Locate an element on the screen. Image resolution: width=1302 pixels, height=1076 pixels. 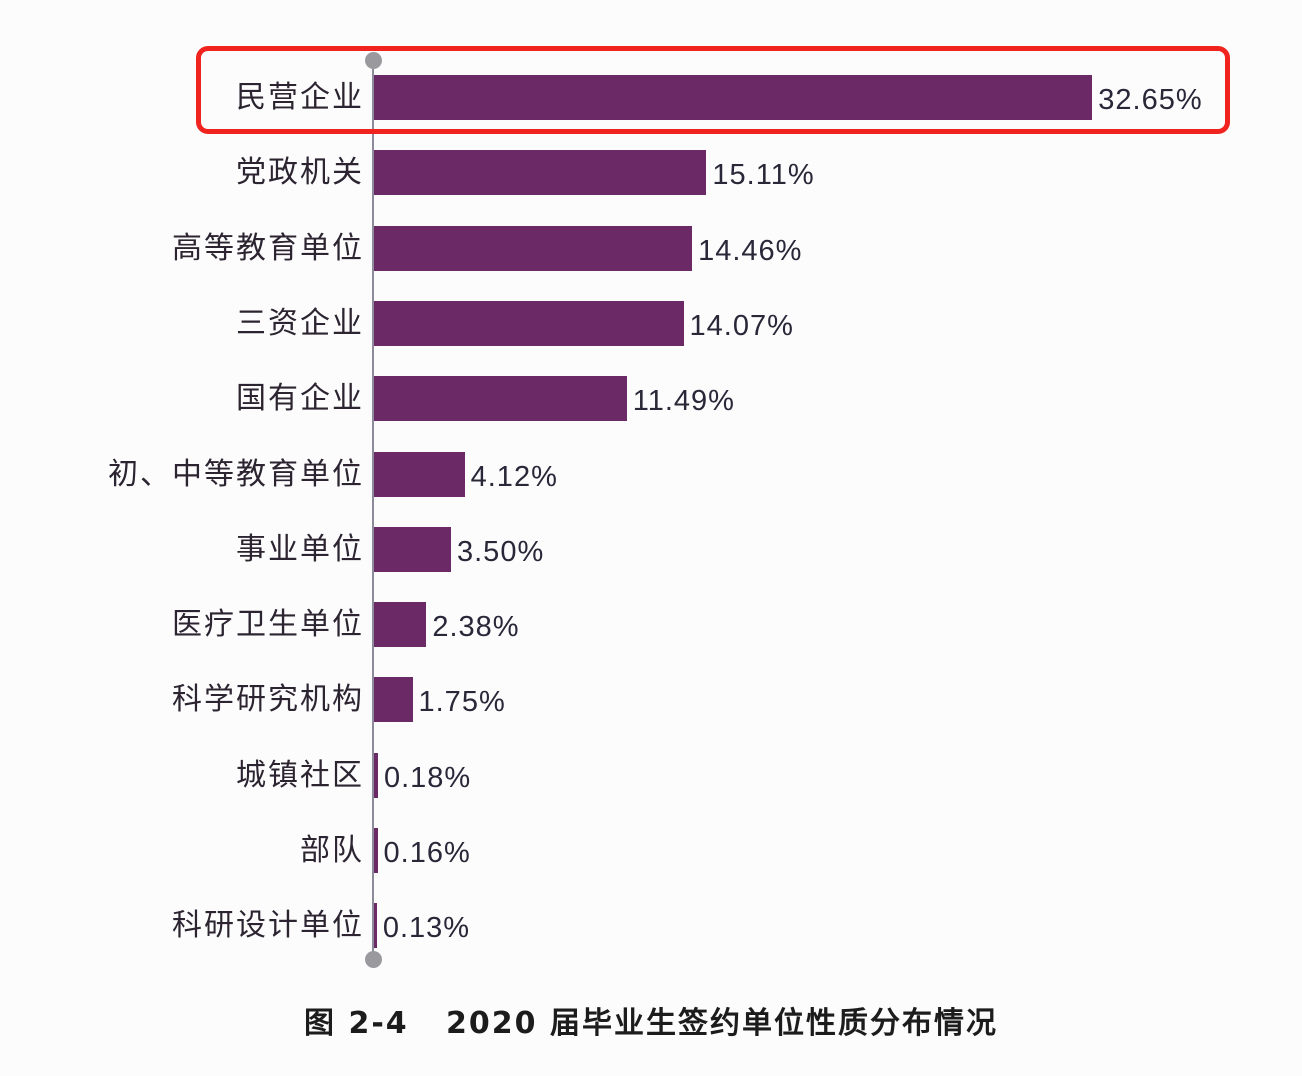
bar-row: 三资企业 14.07% is located at coordinates (651, 324).